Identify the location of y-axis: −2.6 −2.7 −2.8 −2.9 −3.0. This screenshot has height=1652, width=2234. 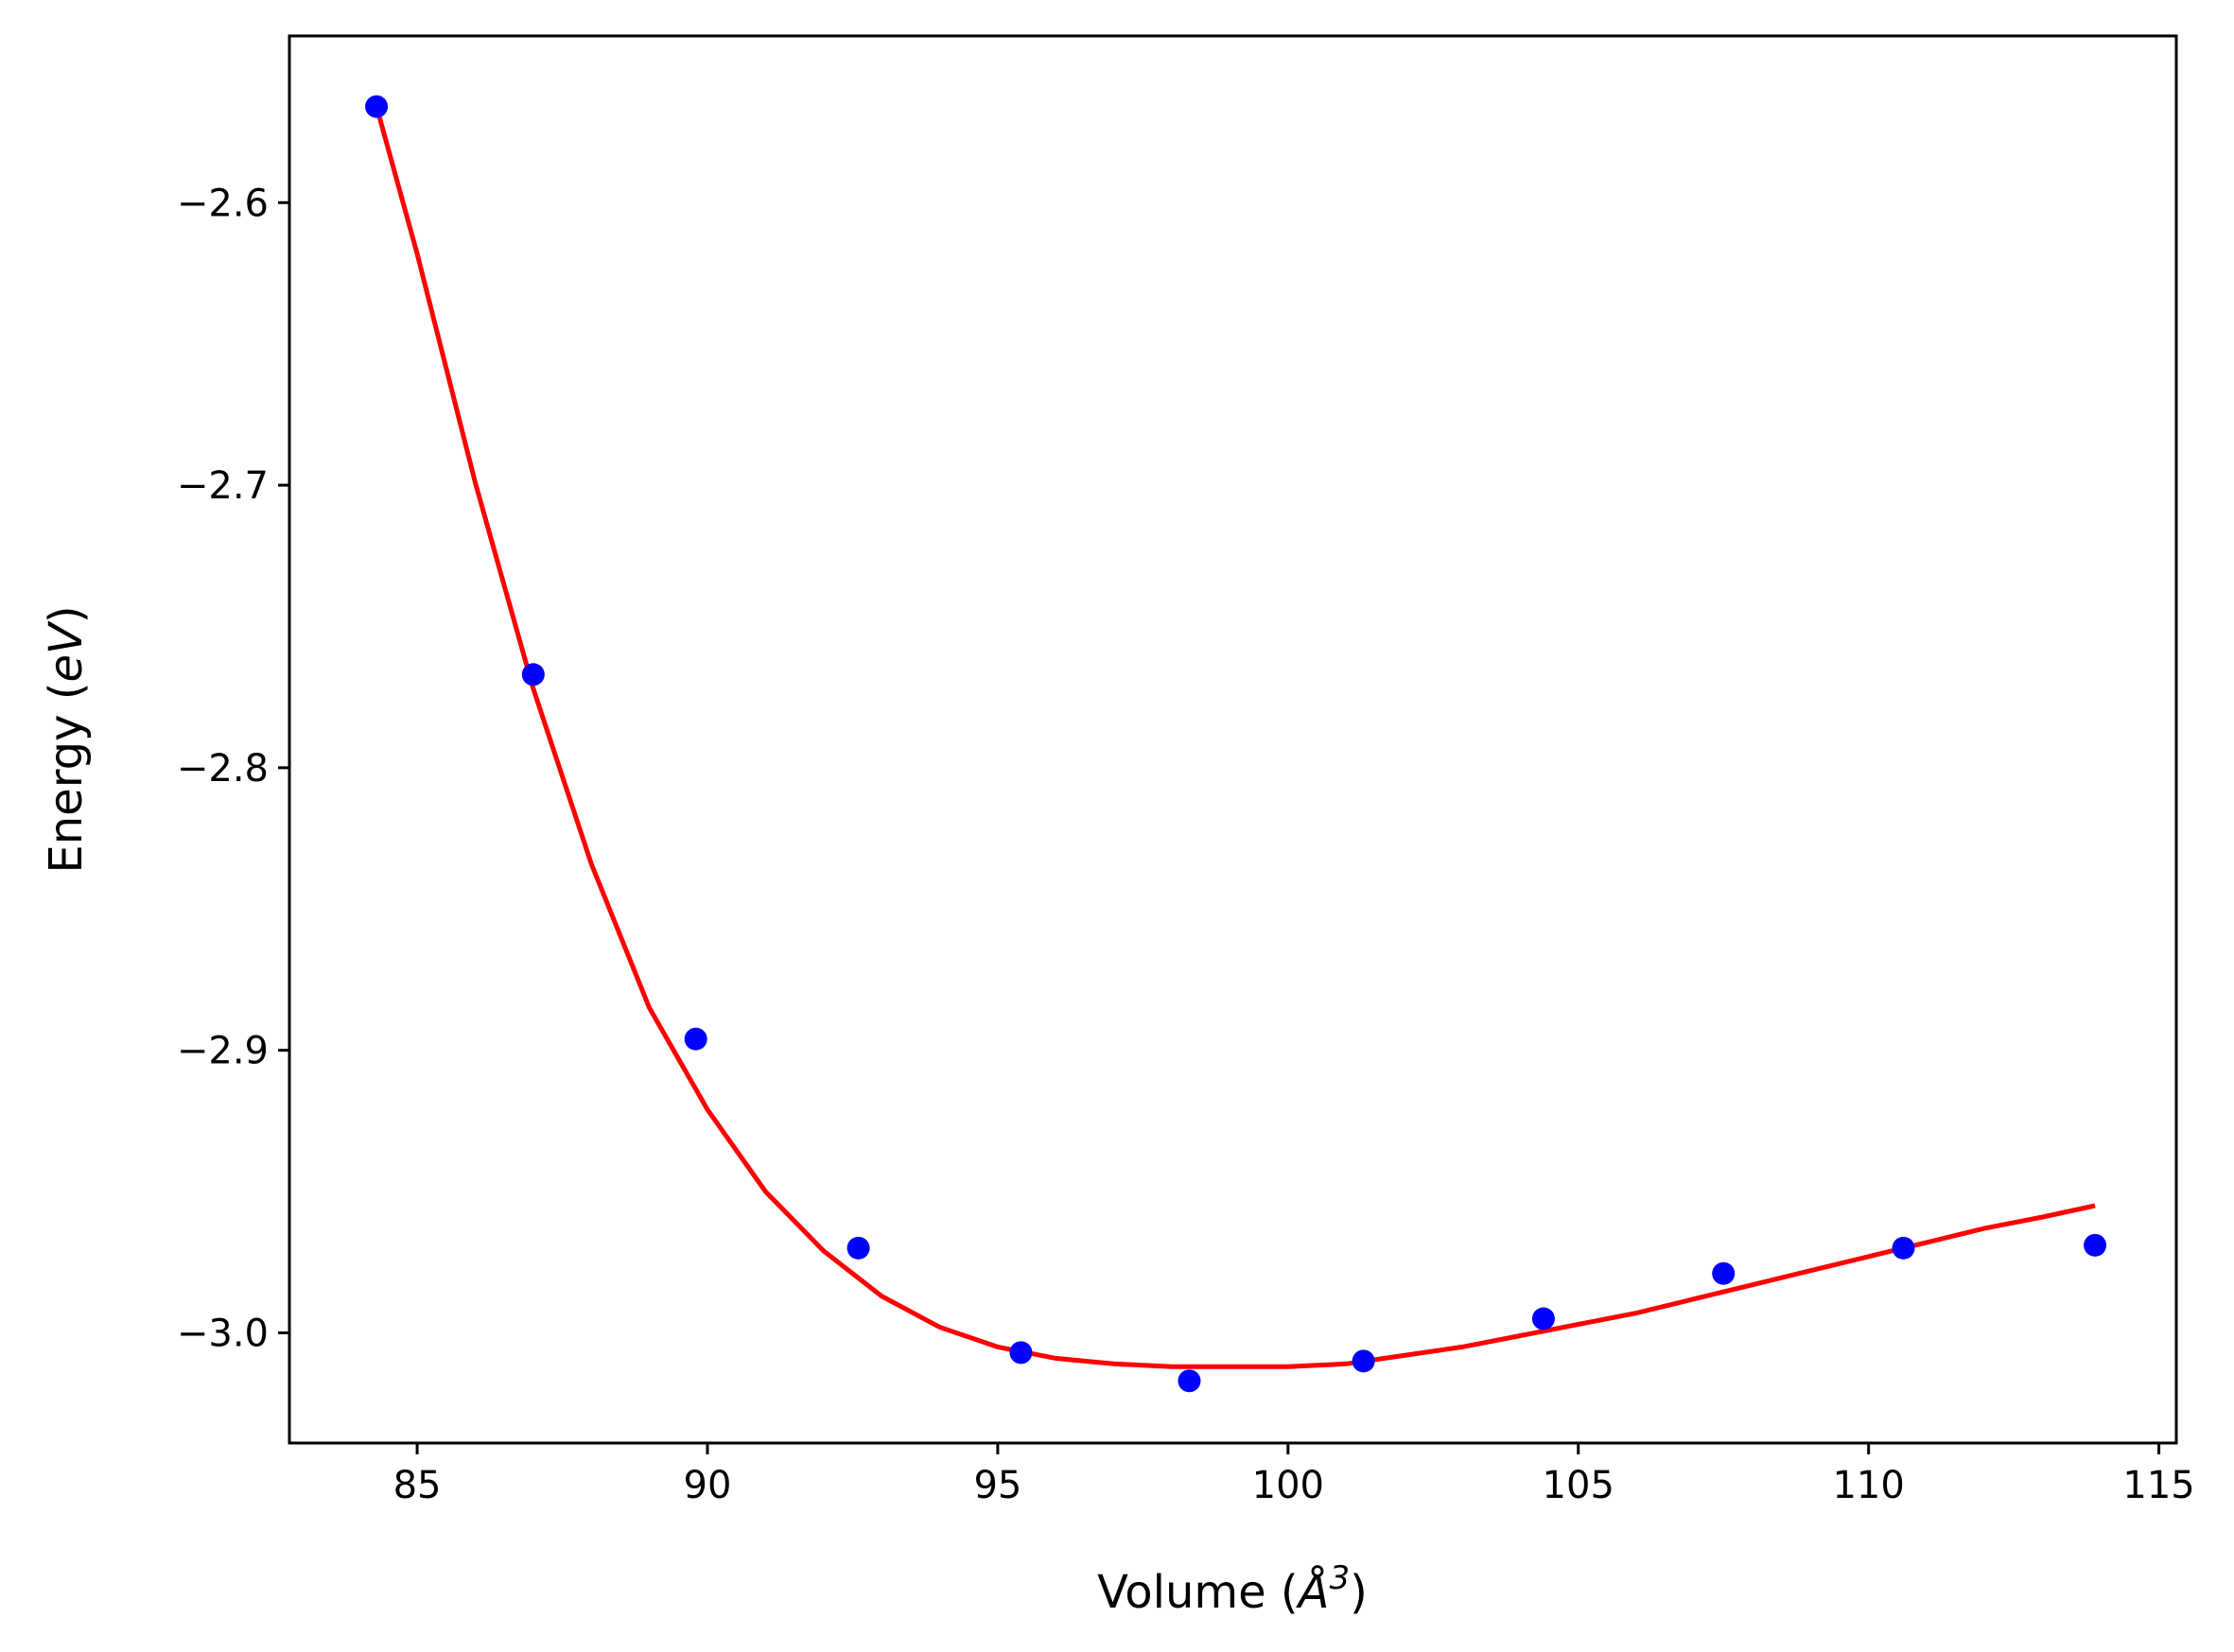
(233, 769).